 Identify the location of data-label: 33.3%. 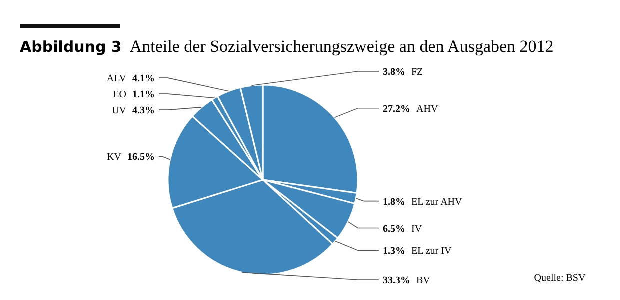
(396, 281).